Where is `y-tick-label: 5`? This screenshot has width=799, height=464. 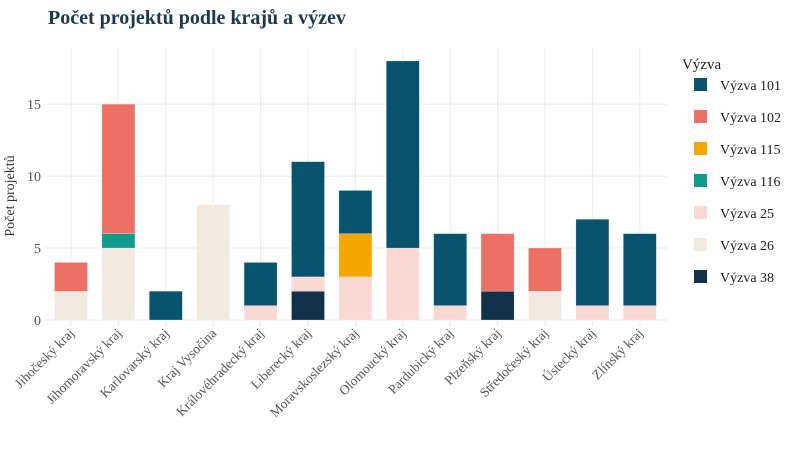 y-tick-label: 5 is located at coordinates (37, 249).